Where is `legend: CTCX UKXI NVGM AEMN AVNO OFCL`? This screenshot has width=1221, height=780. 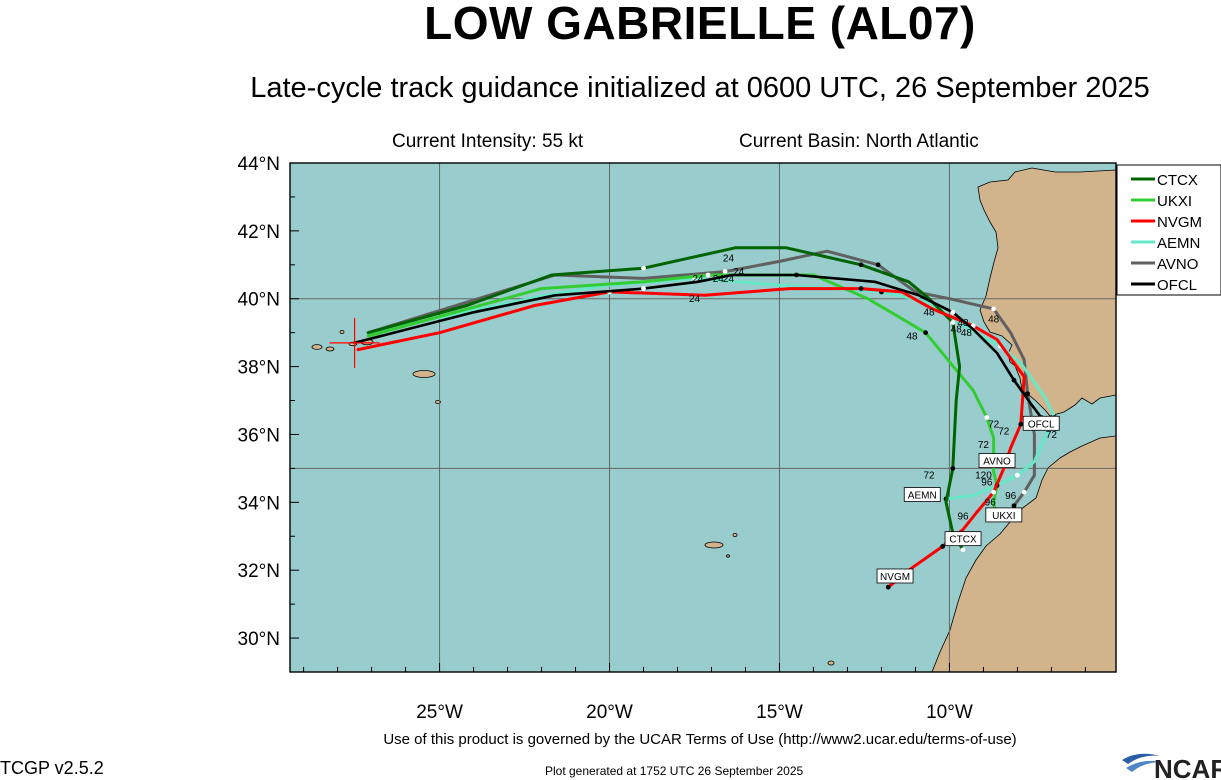 legend: CTCX UKXI NVGM AEMN AVNO OFCL is located at coordinates (1168, 230).